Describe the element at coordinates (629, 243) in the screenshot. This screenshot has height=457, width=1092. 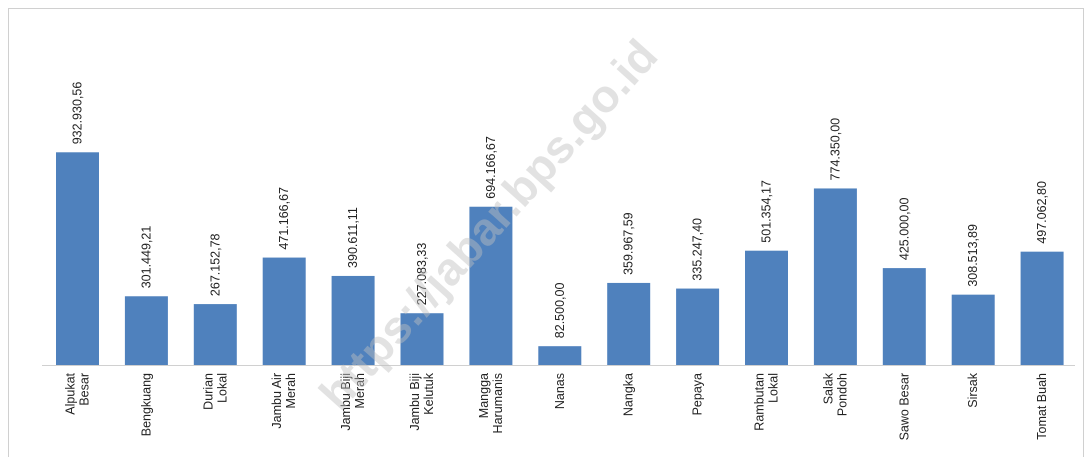
I see `data-label: 359.967,59` at that location.